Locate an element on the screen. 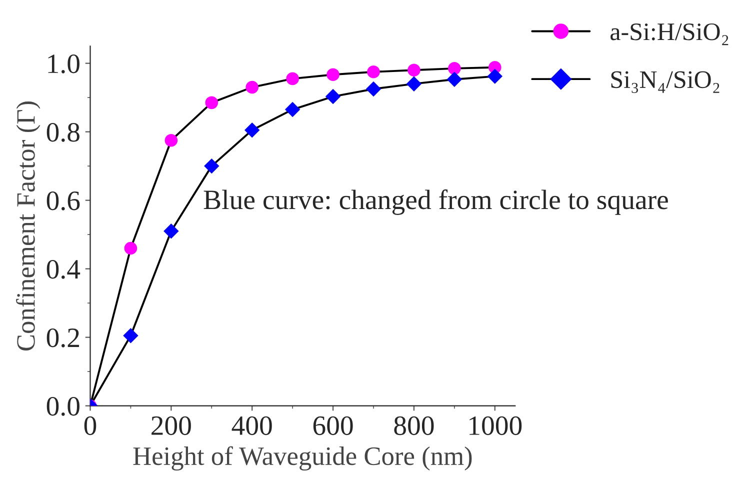 The image size is (752, 486). x-axis-title: Height of Waveguide Core (nm) is located at coordinates (302, 458).